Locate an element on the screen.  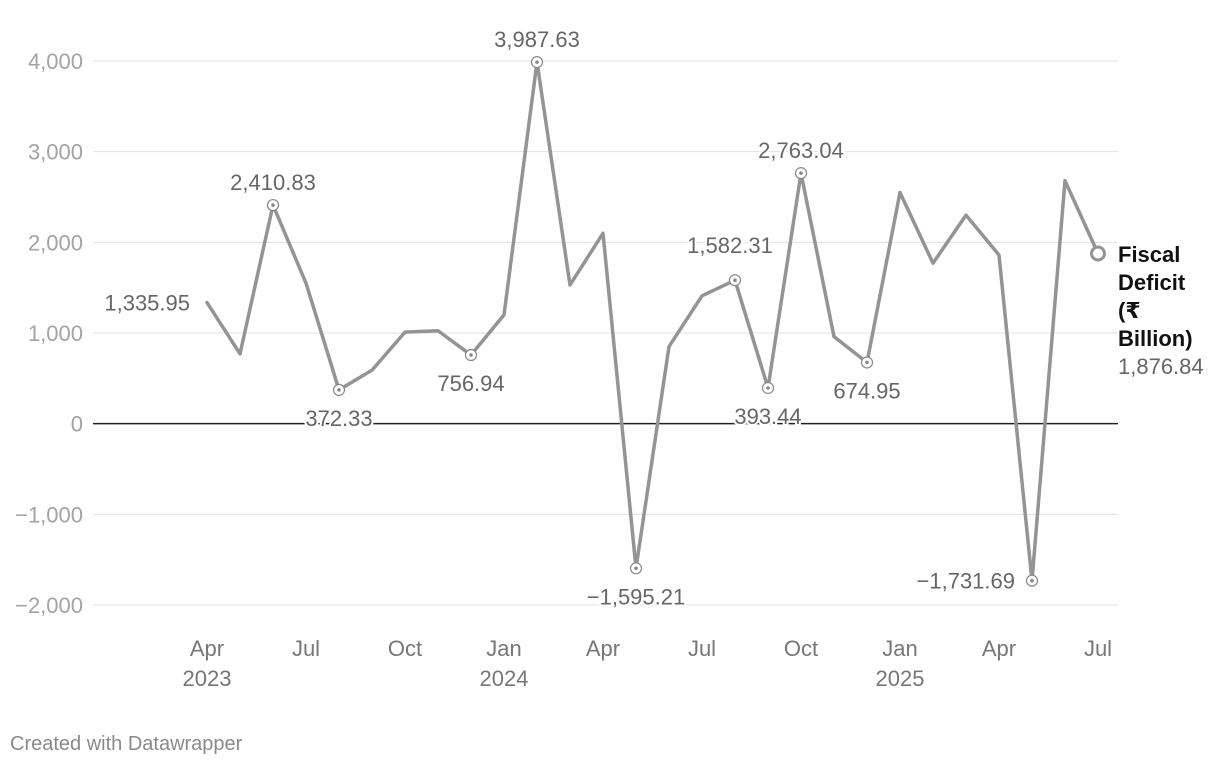
x-tick-year-label: 2025 is located at coordinates (900, 678).